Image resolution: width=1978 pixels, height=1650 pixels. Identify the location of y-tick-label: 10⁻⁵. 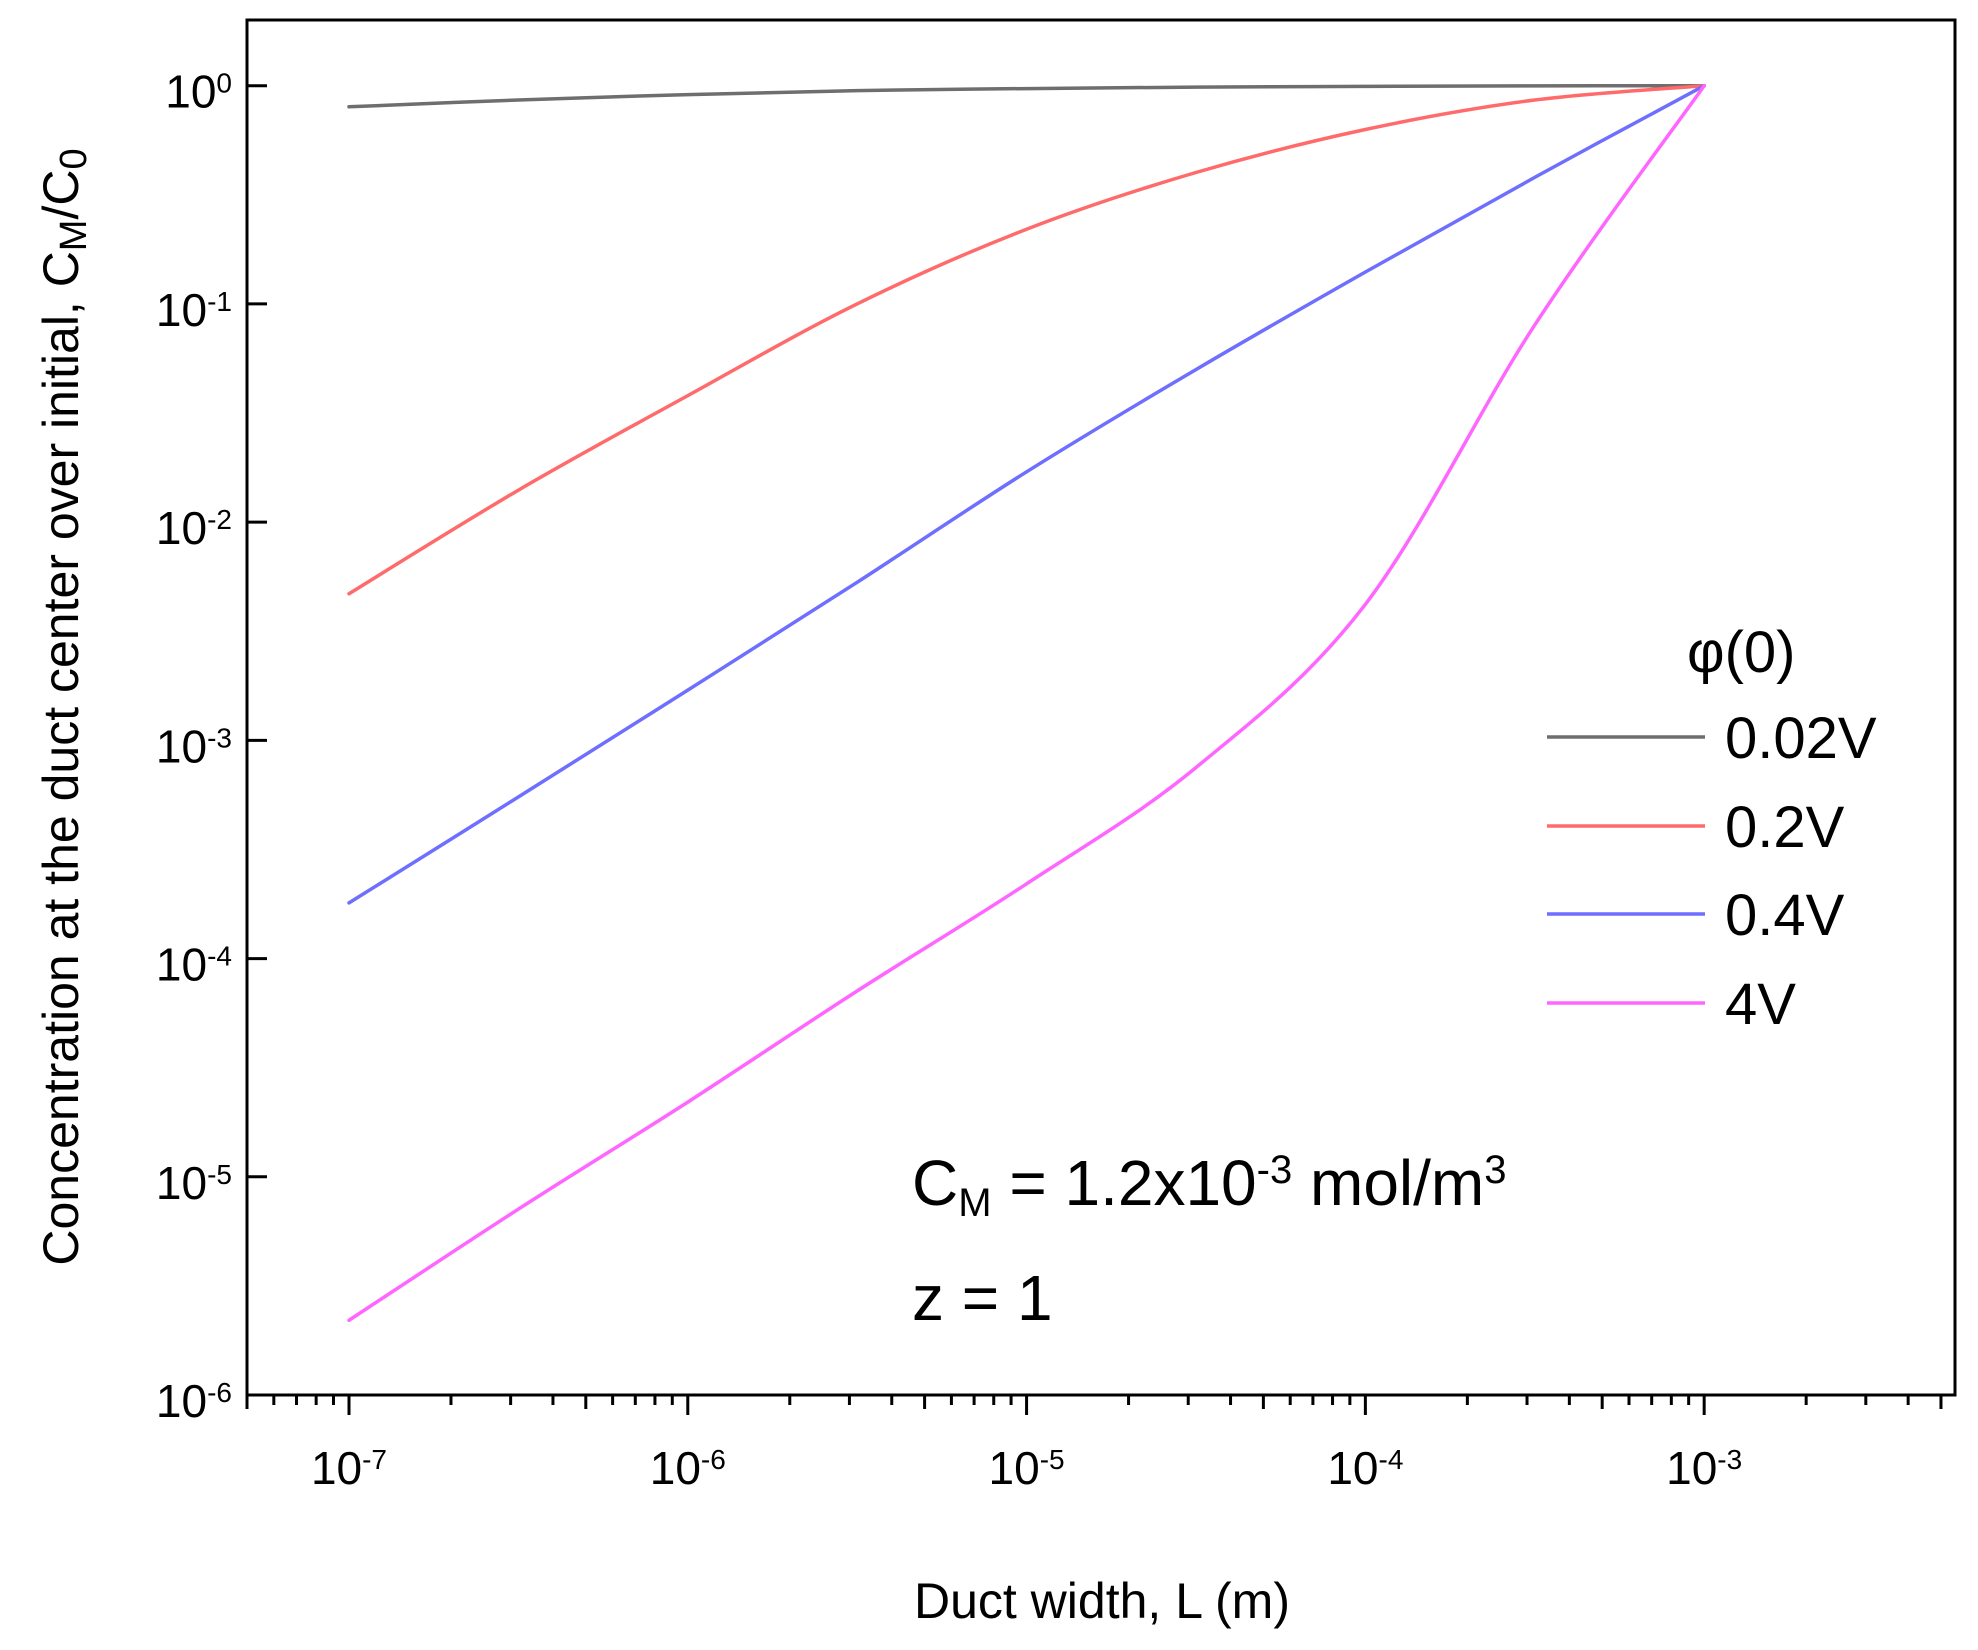
(194, 1183).